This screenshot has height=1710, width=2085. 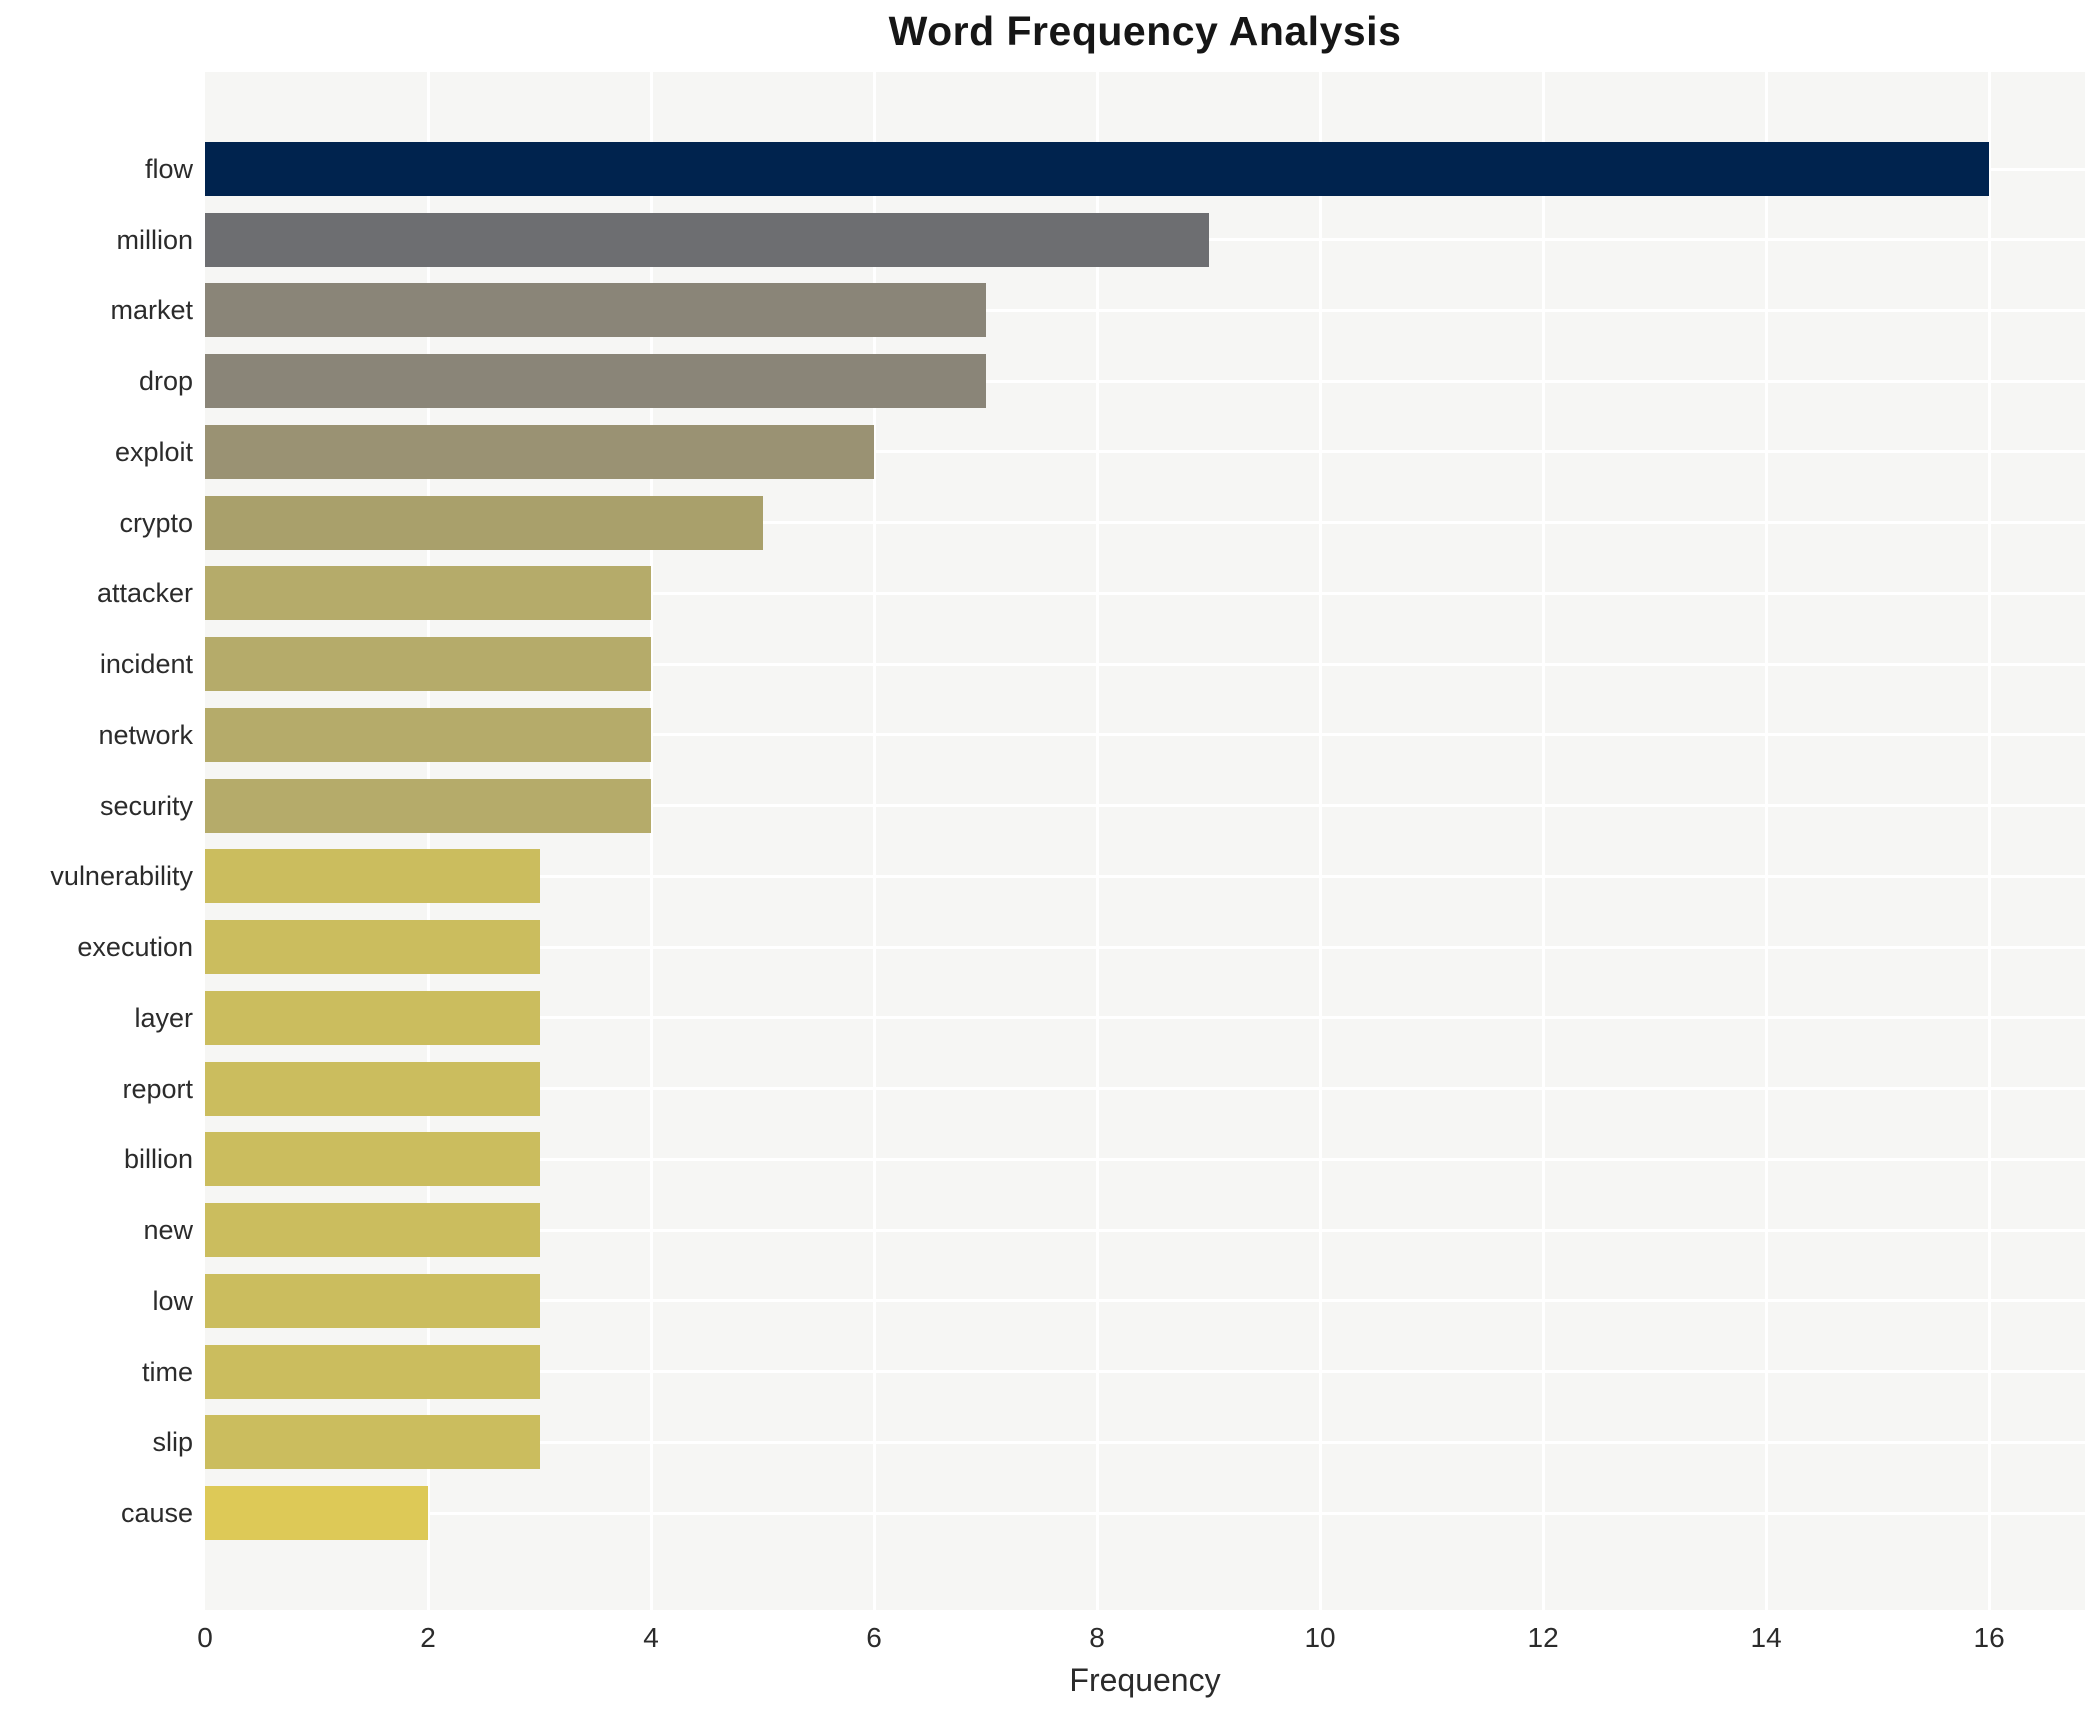 I want to click on bar-execution, so click(x=372, y=947).